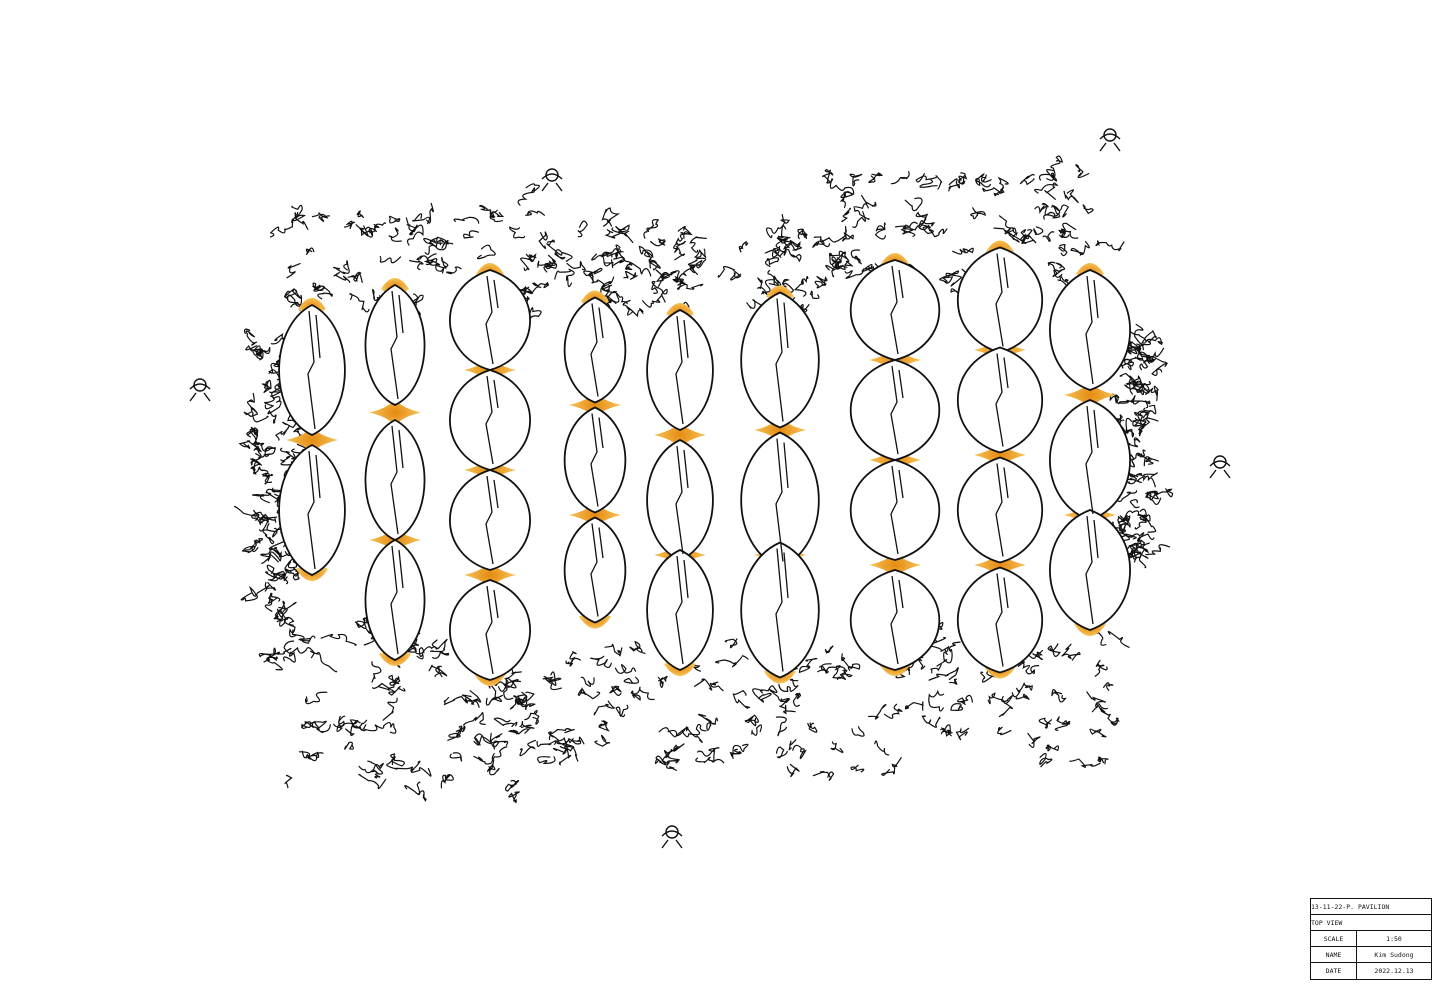 The image size is (1440, 993). What do you see at coordinates (1394, 954) in the screenshot?
I see `name-value: Kim Sudong` at bounding box center [1394, 954].